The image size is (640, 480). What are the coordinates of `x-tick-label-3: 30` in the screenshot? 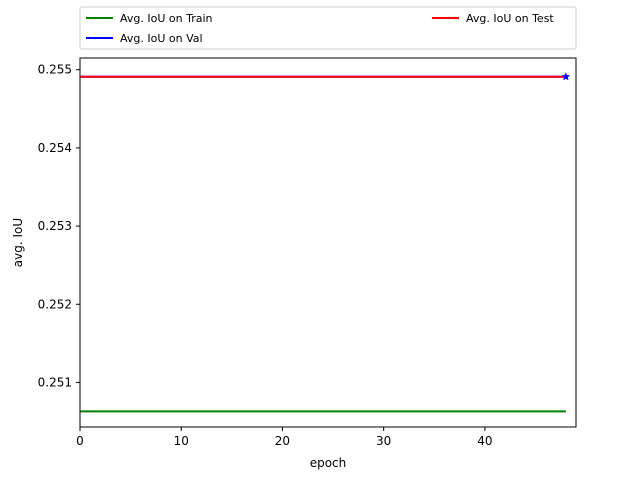 It's located at (383, 441).